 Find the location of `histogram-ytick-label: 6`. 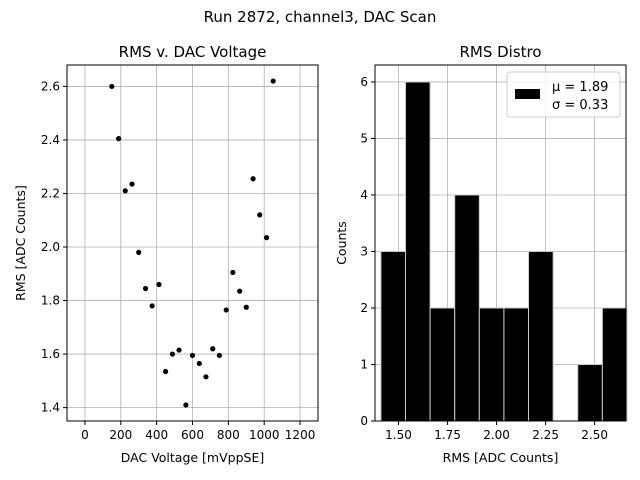

histogram-ytick-label: 6 is located at coordinates (364, 82).